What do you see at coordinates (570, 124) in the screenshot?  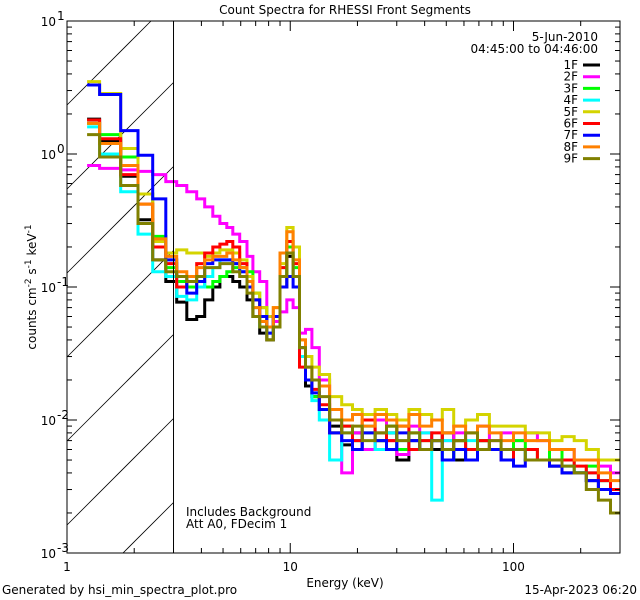 I see `legend-label-6F: 6F` at bounding box center [570, 124].